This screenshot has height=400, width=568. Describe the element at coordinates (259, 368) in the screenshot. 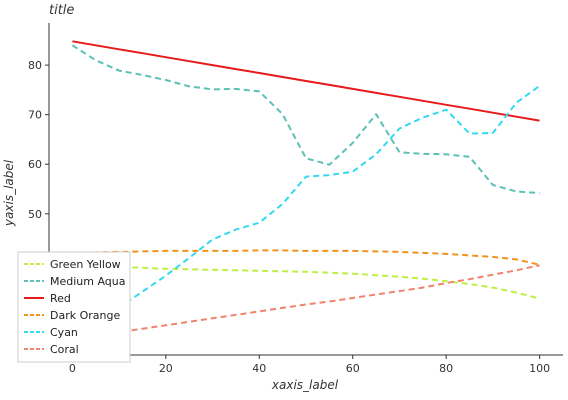

I see `x-tick-label: 40` at that location.